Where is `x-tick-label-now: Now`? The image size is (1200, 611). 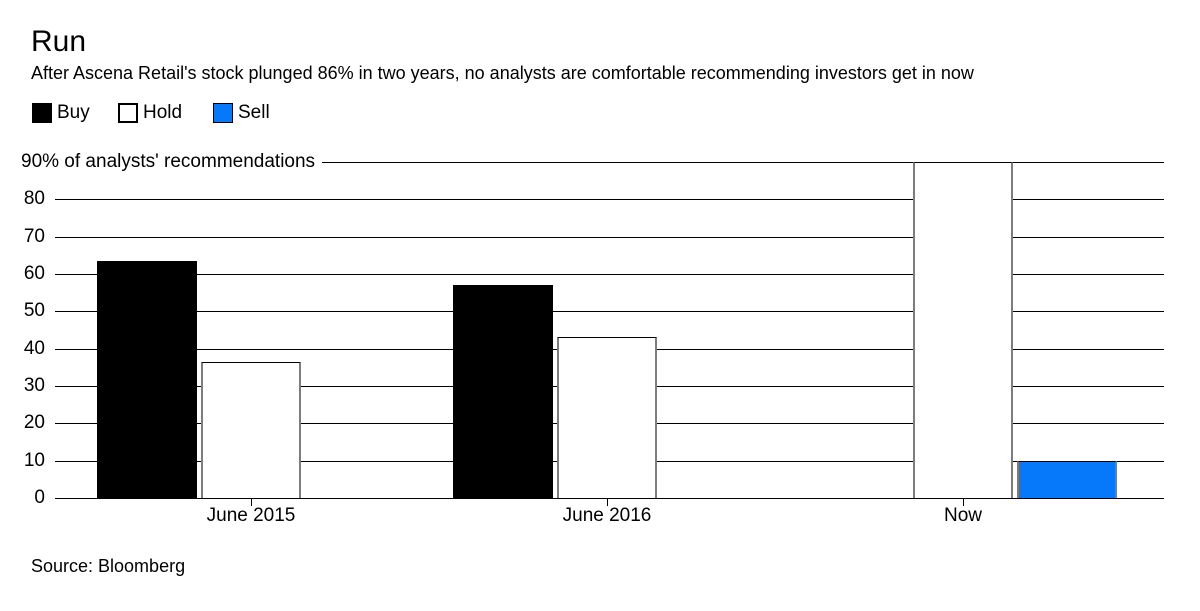 x-tick-label-now: Now is located at coordinates (962, 515).